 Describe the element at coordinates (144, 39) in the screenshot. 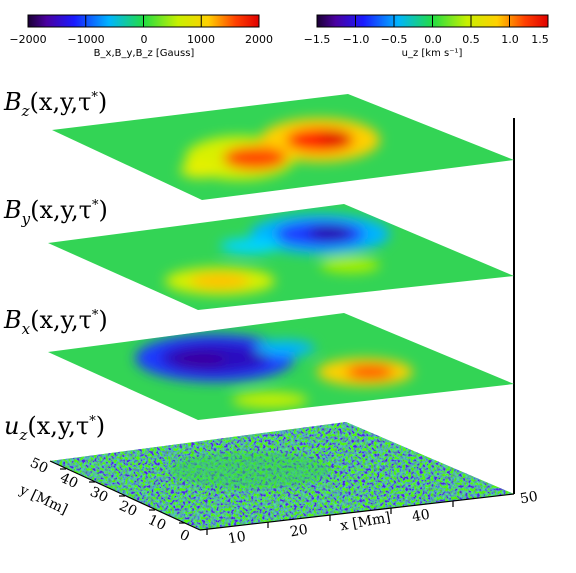

I see `cb1-tick-2: 0` at that location.